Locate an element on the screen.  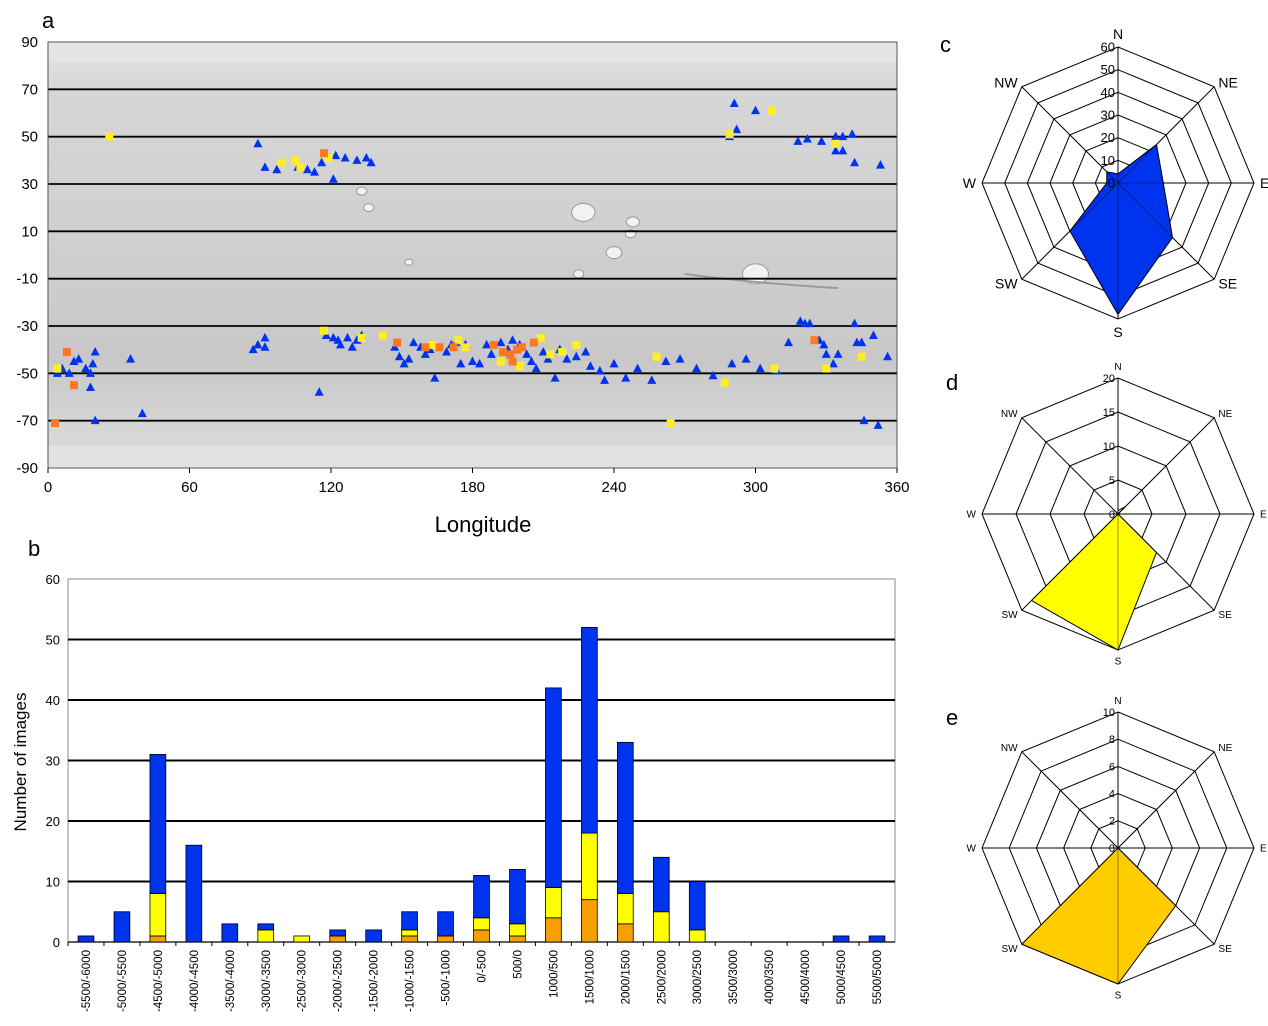
panel-label-a: a is located at coordinates (48, 20).